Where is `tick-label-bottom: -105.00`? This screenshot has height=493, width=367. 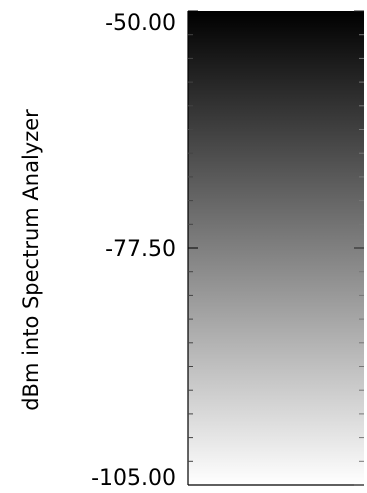 tick-label-bottom: -105.00 is located at coordinates (133, 478).